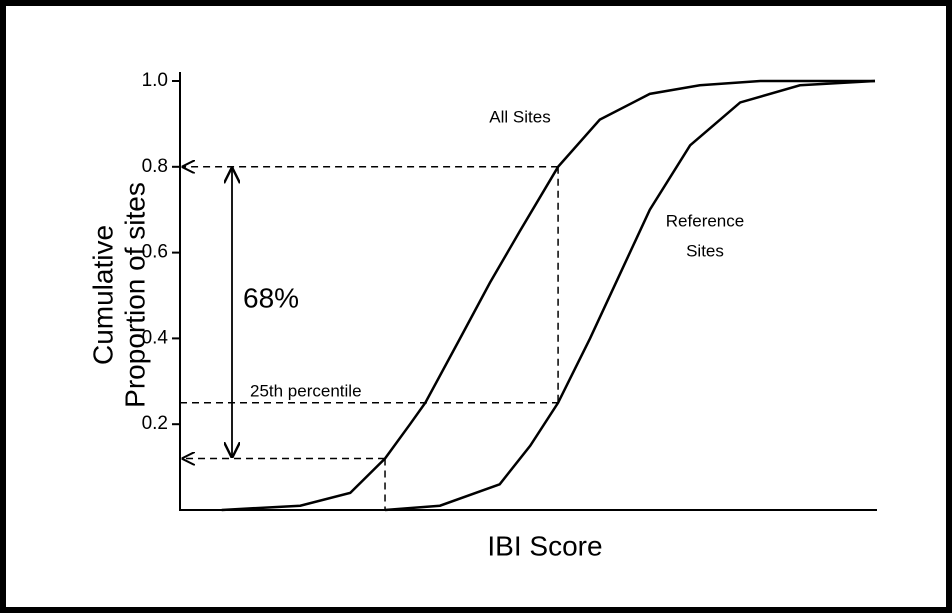  Describe the element at coordinates (705, 250) in the screenshot. I see `annotation: Sites` at that location.